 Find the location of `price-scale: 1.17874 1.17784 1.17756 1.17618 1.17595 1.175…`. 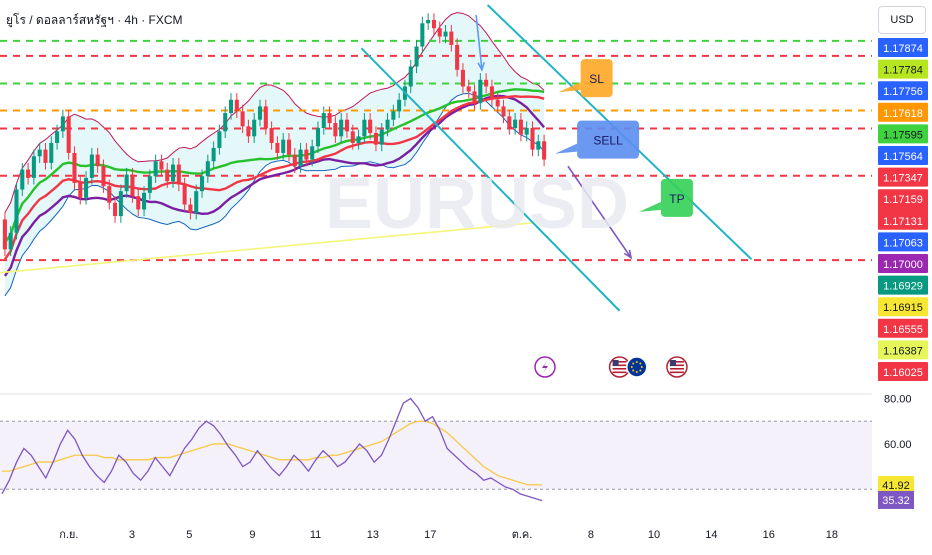

price-scale: 1.17874 1.17784 1.17756 1.17618 1.17595 1.175… is located at coordinates (902, 275).